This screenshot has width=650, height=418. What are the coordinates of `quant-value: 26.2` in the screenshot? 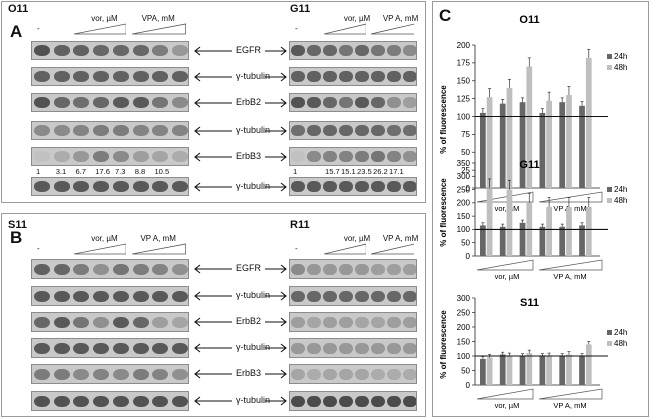 It's located at (380, 171).